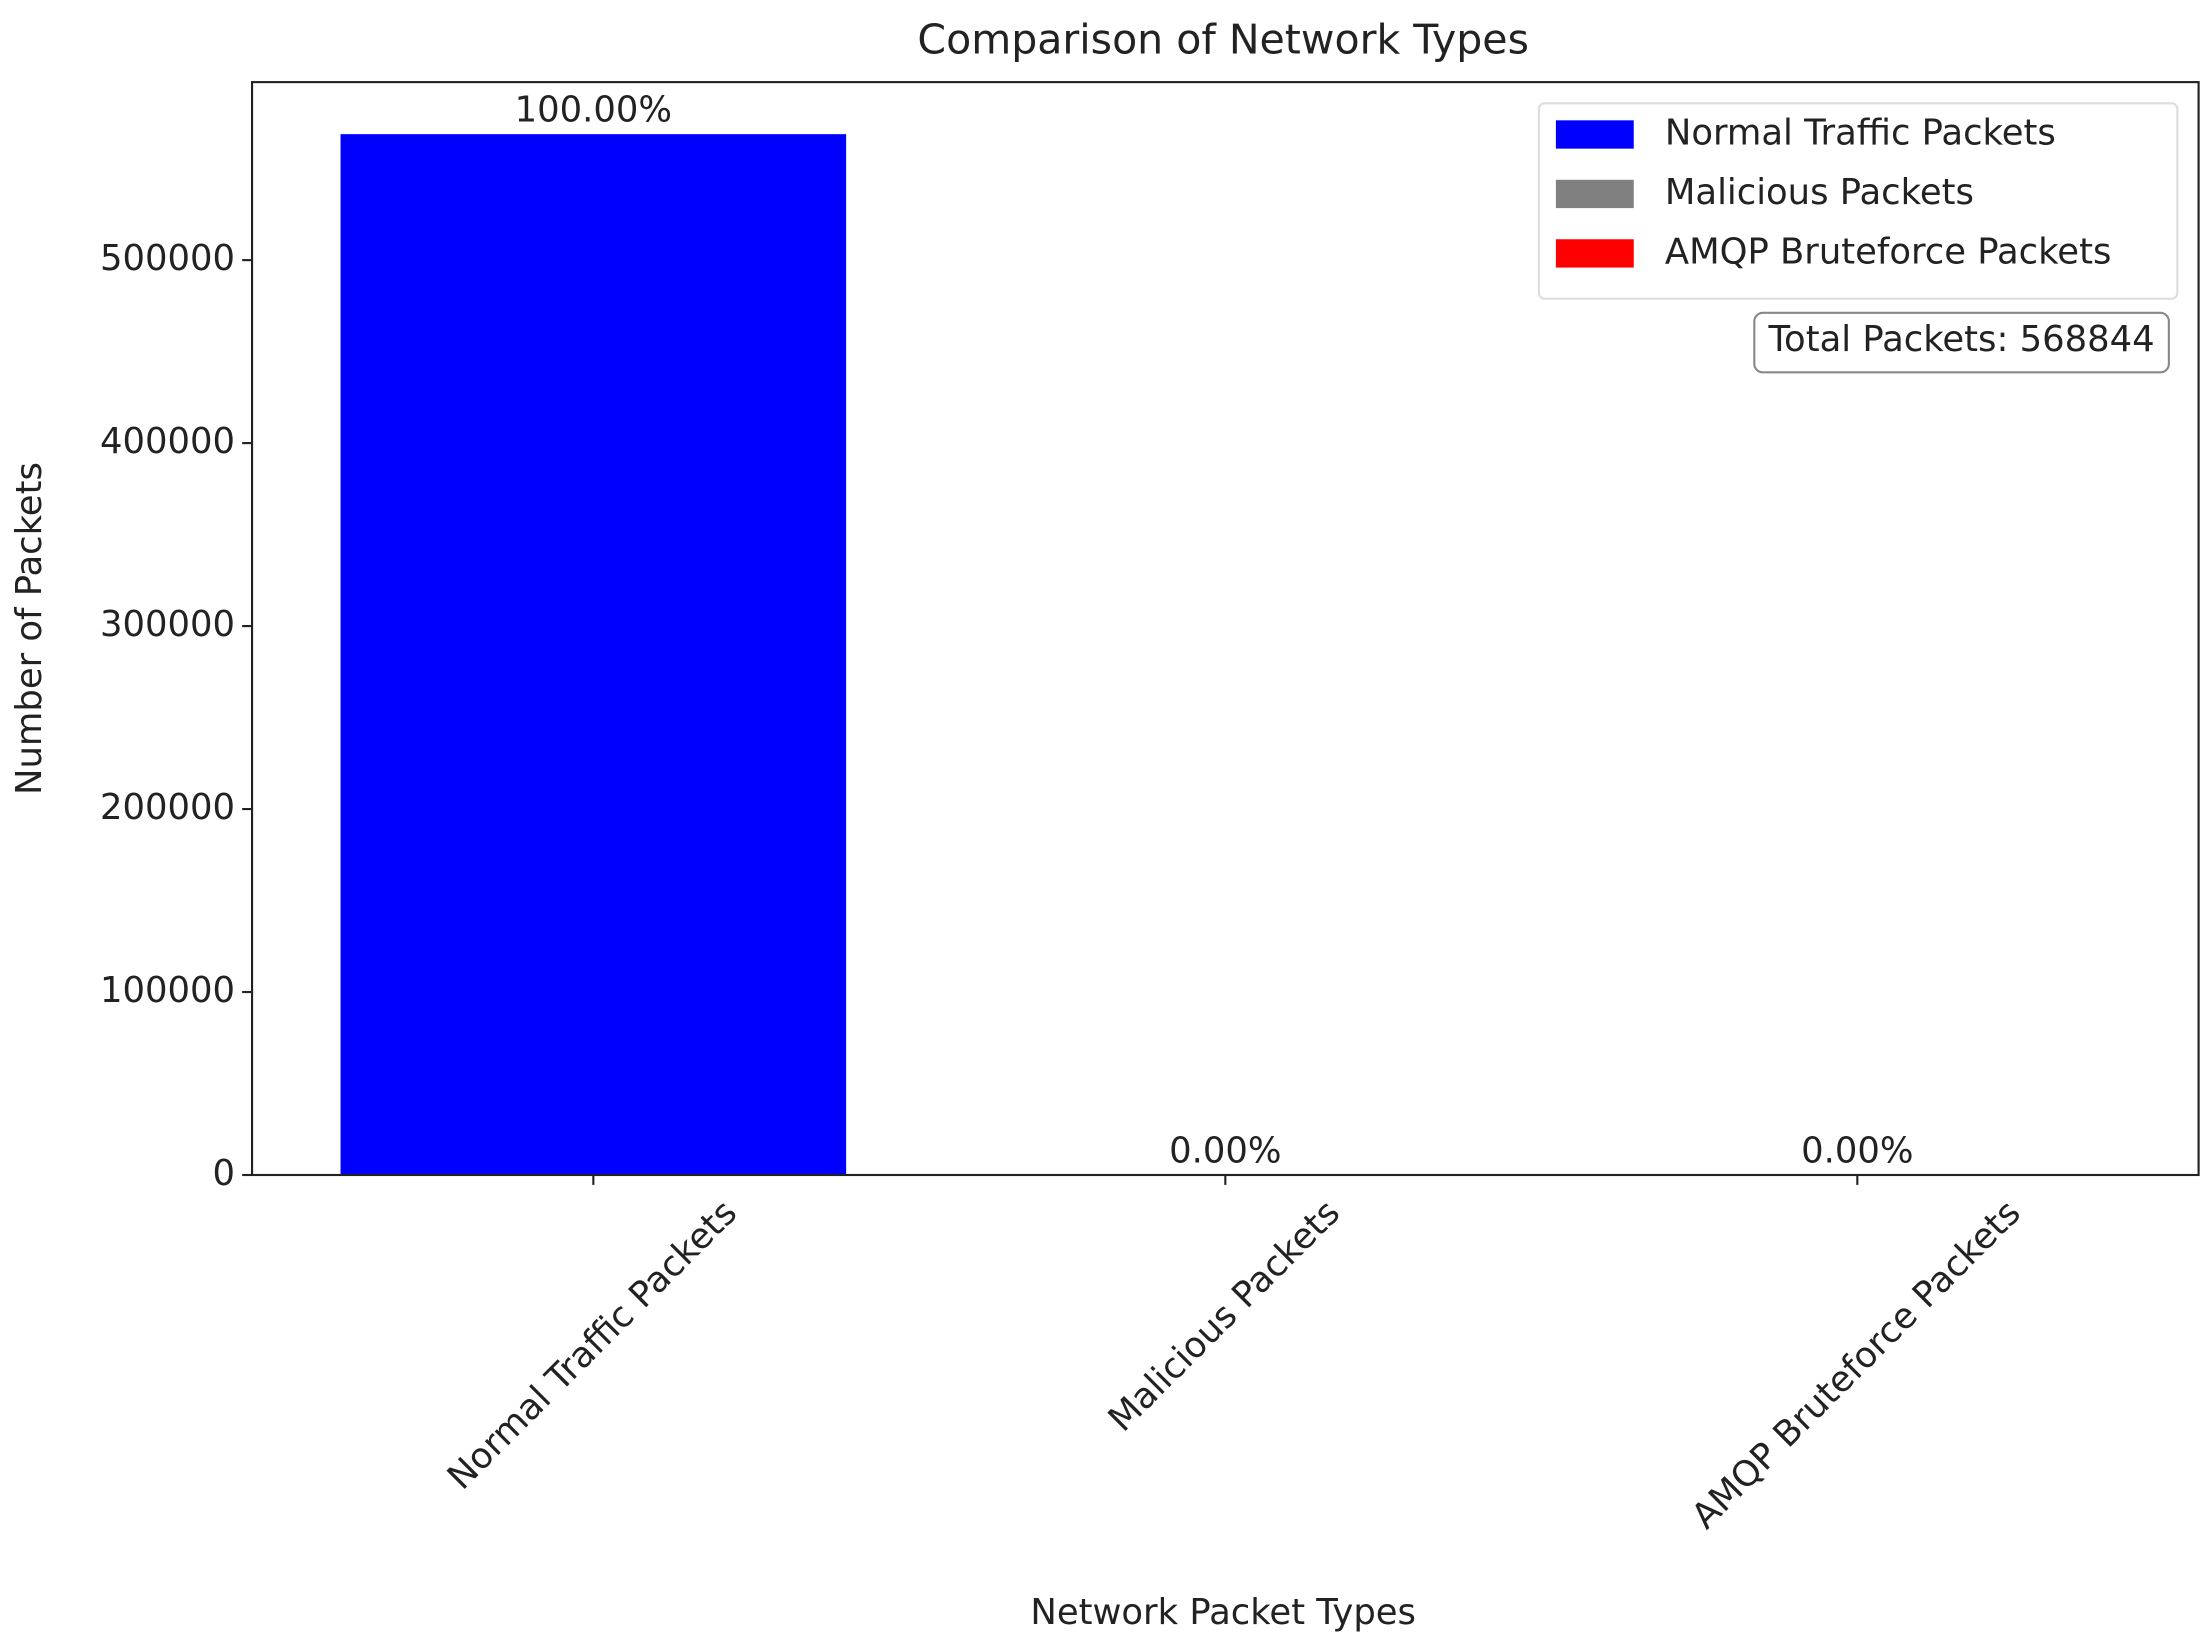 The height and width of the screenshot is (1645, 2210). Describe the element at coordinates (1888, 251) in the screenshot. I see `legend-label: AMQP Bruteforce Packets` at that location.